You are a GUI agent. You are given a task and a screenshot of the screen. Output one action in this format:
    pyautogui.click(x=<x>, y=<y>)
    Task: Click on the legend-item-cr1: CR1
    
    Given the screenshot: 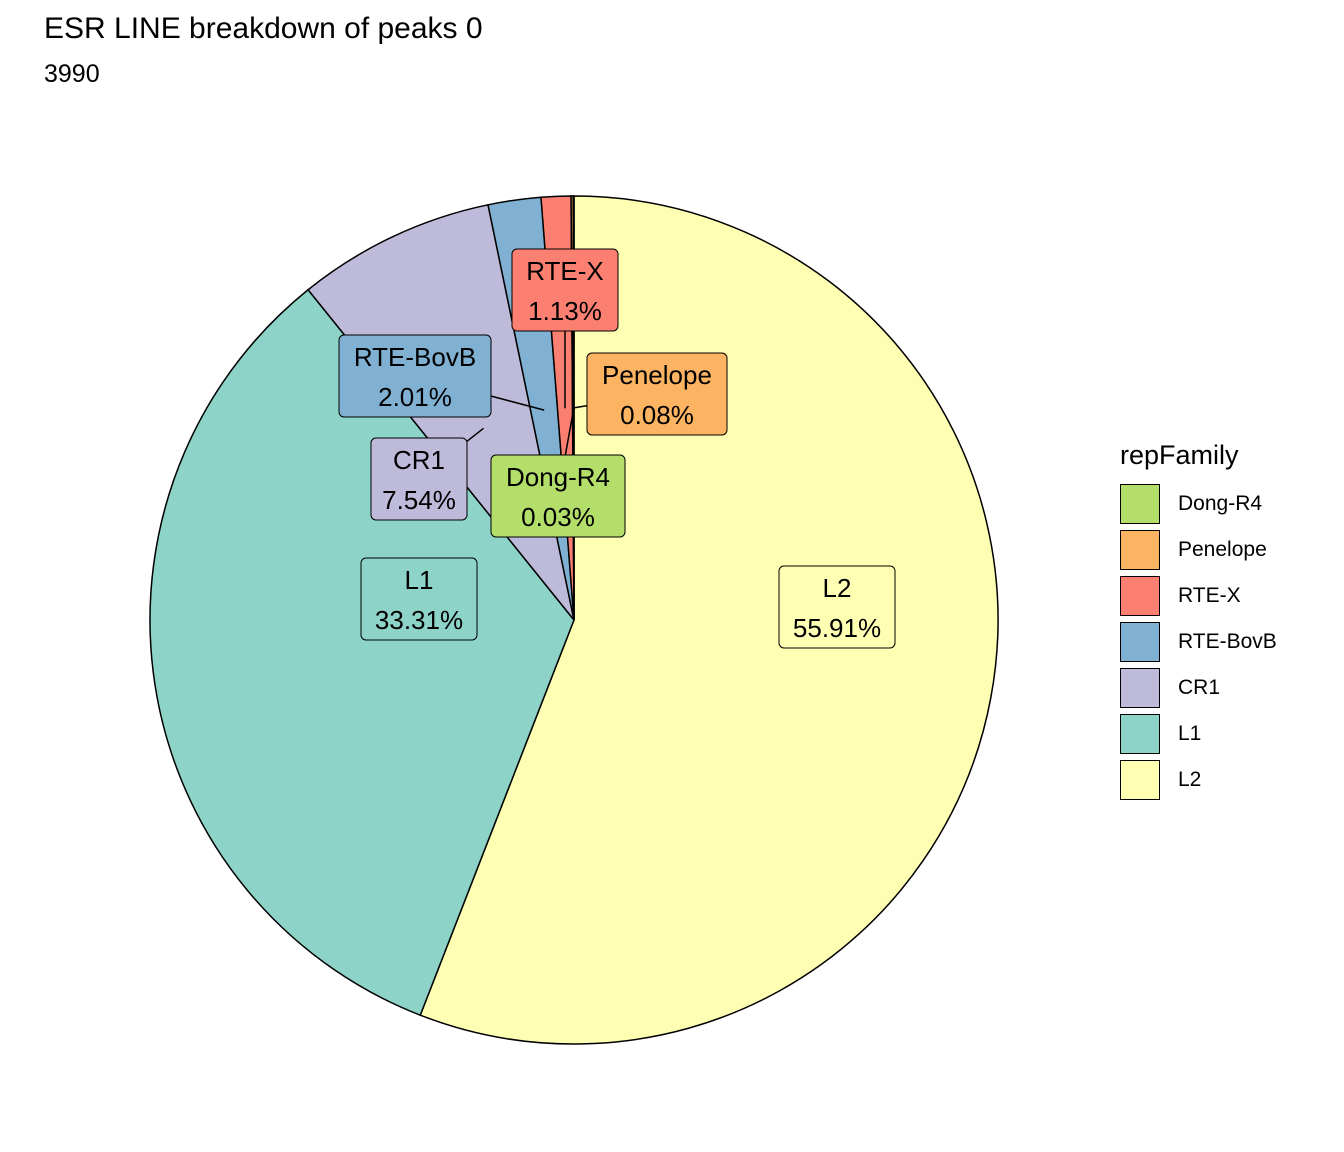 What is the action you would take?
    pyautogui.click(x=1198, y=688)
    